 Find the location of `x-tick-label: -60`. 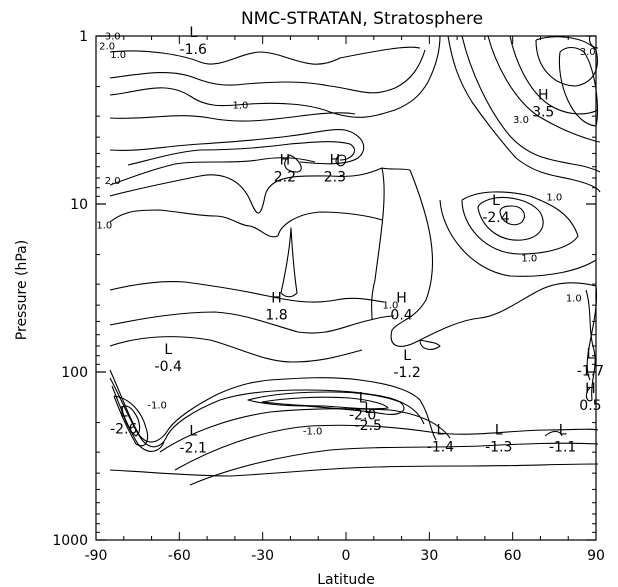

x-tick-label: -60 is located at coordinates (179, 556).